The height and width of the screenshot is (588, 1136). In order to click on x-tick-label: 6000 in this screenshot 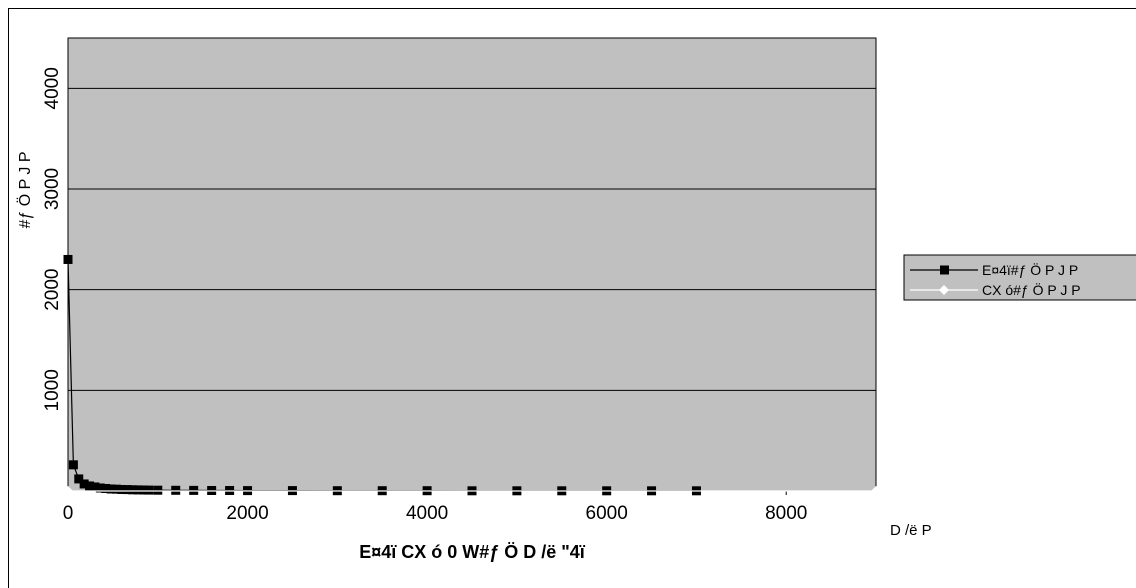, I will do `click(607, 513)`.